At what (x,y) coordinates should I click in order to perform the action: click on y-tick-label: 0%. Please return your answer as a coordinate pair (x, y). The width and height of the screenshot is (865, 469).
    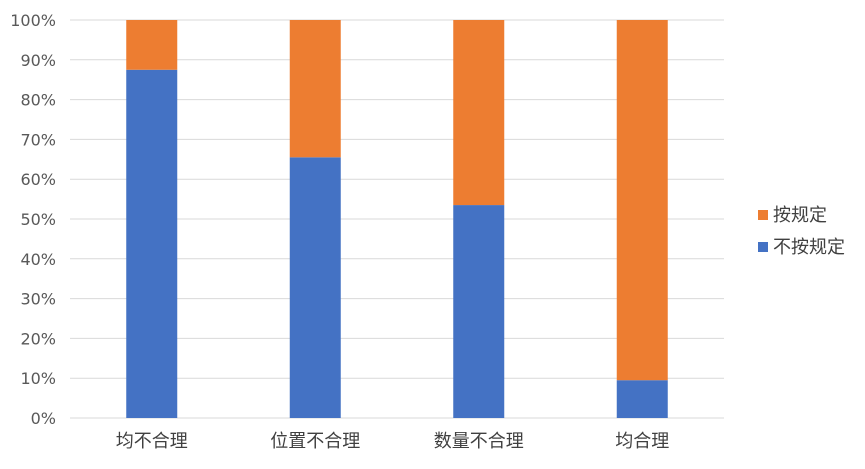
    Looking at the image, I should click on (43, 418).